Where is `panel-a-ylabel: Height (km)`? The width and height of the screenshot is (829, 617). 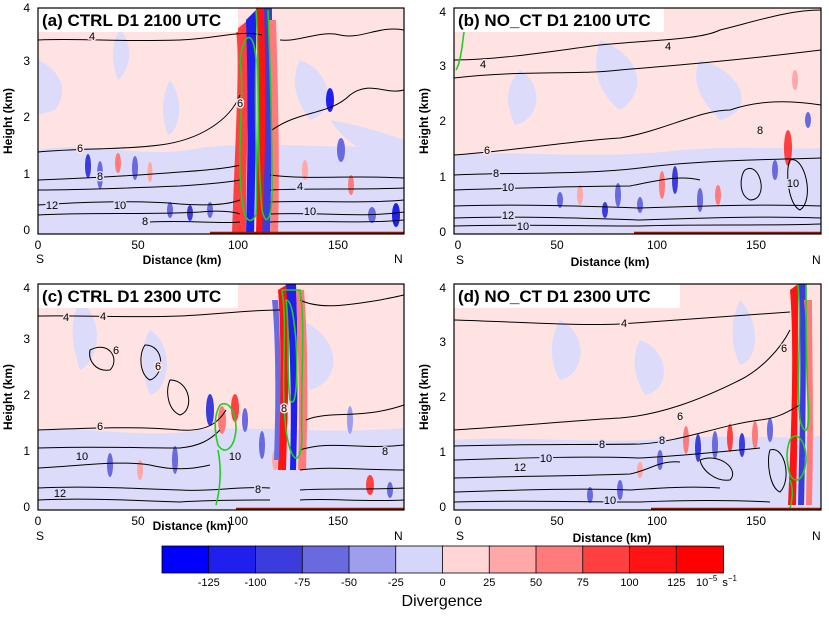 panel-a-ylabel: Height (km) is located at coordinates (8, 121).